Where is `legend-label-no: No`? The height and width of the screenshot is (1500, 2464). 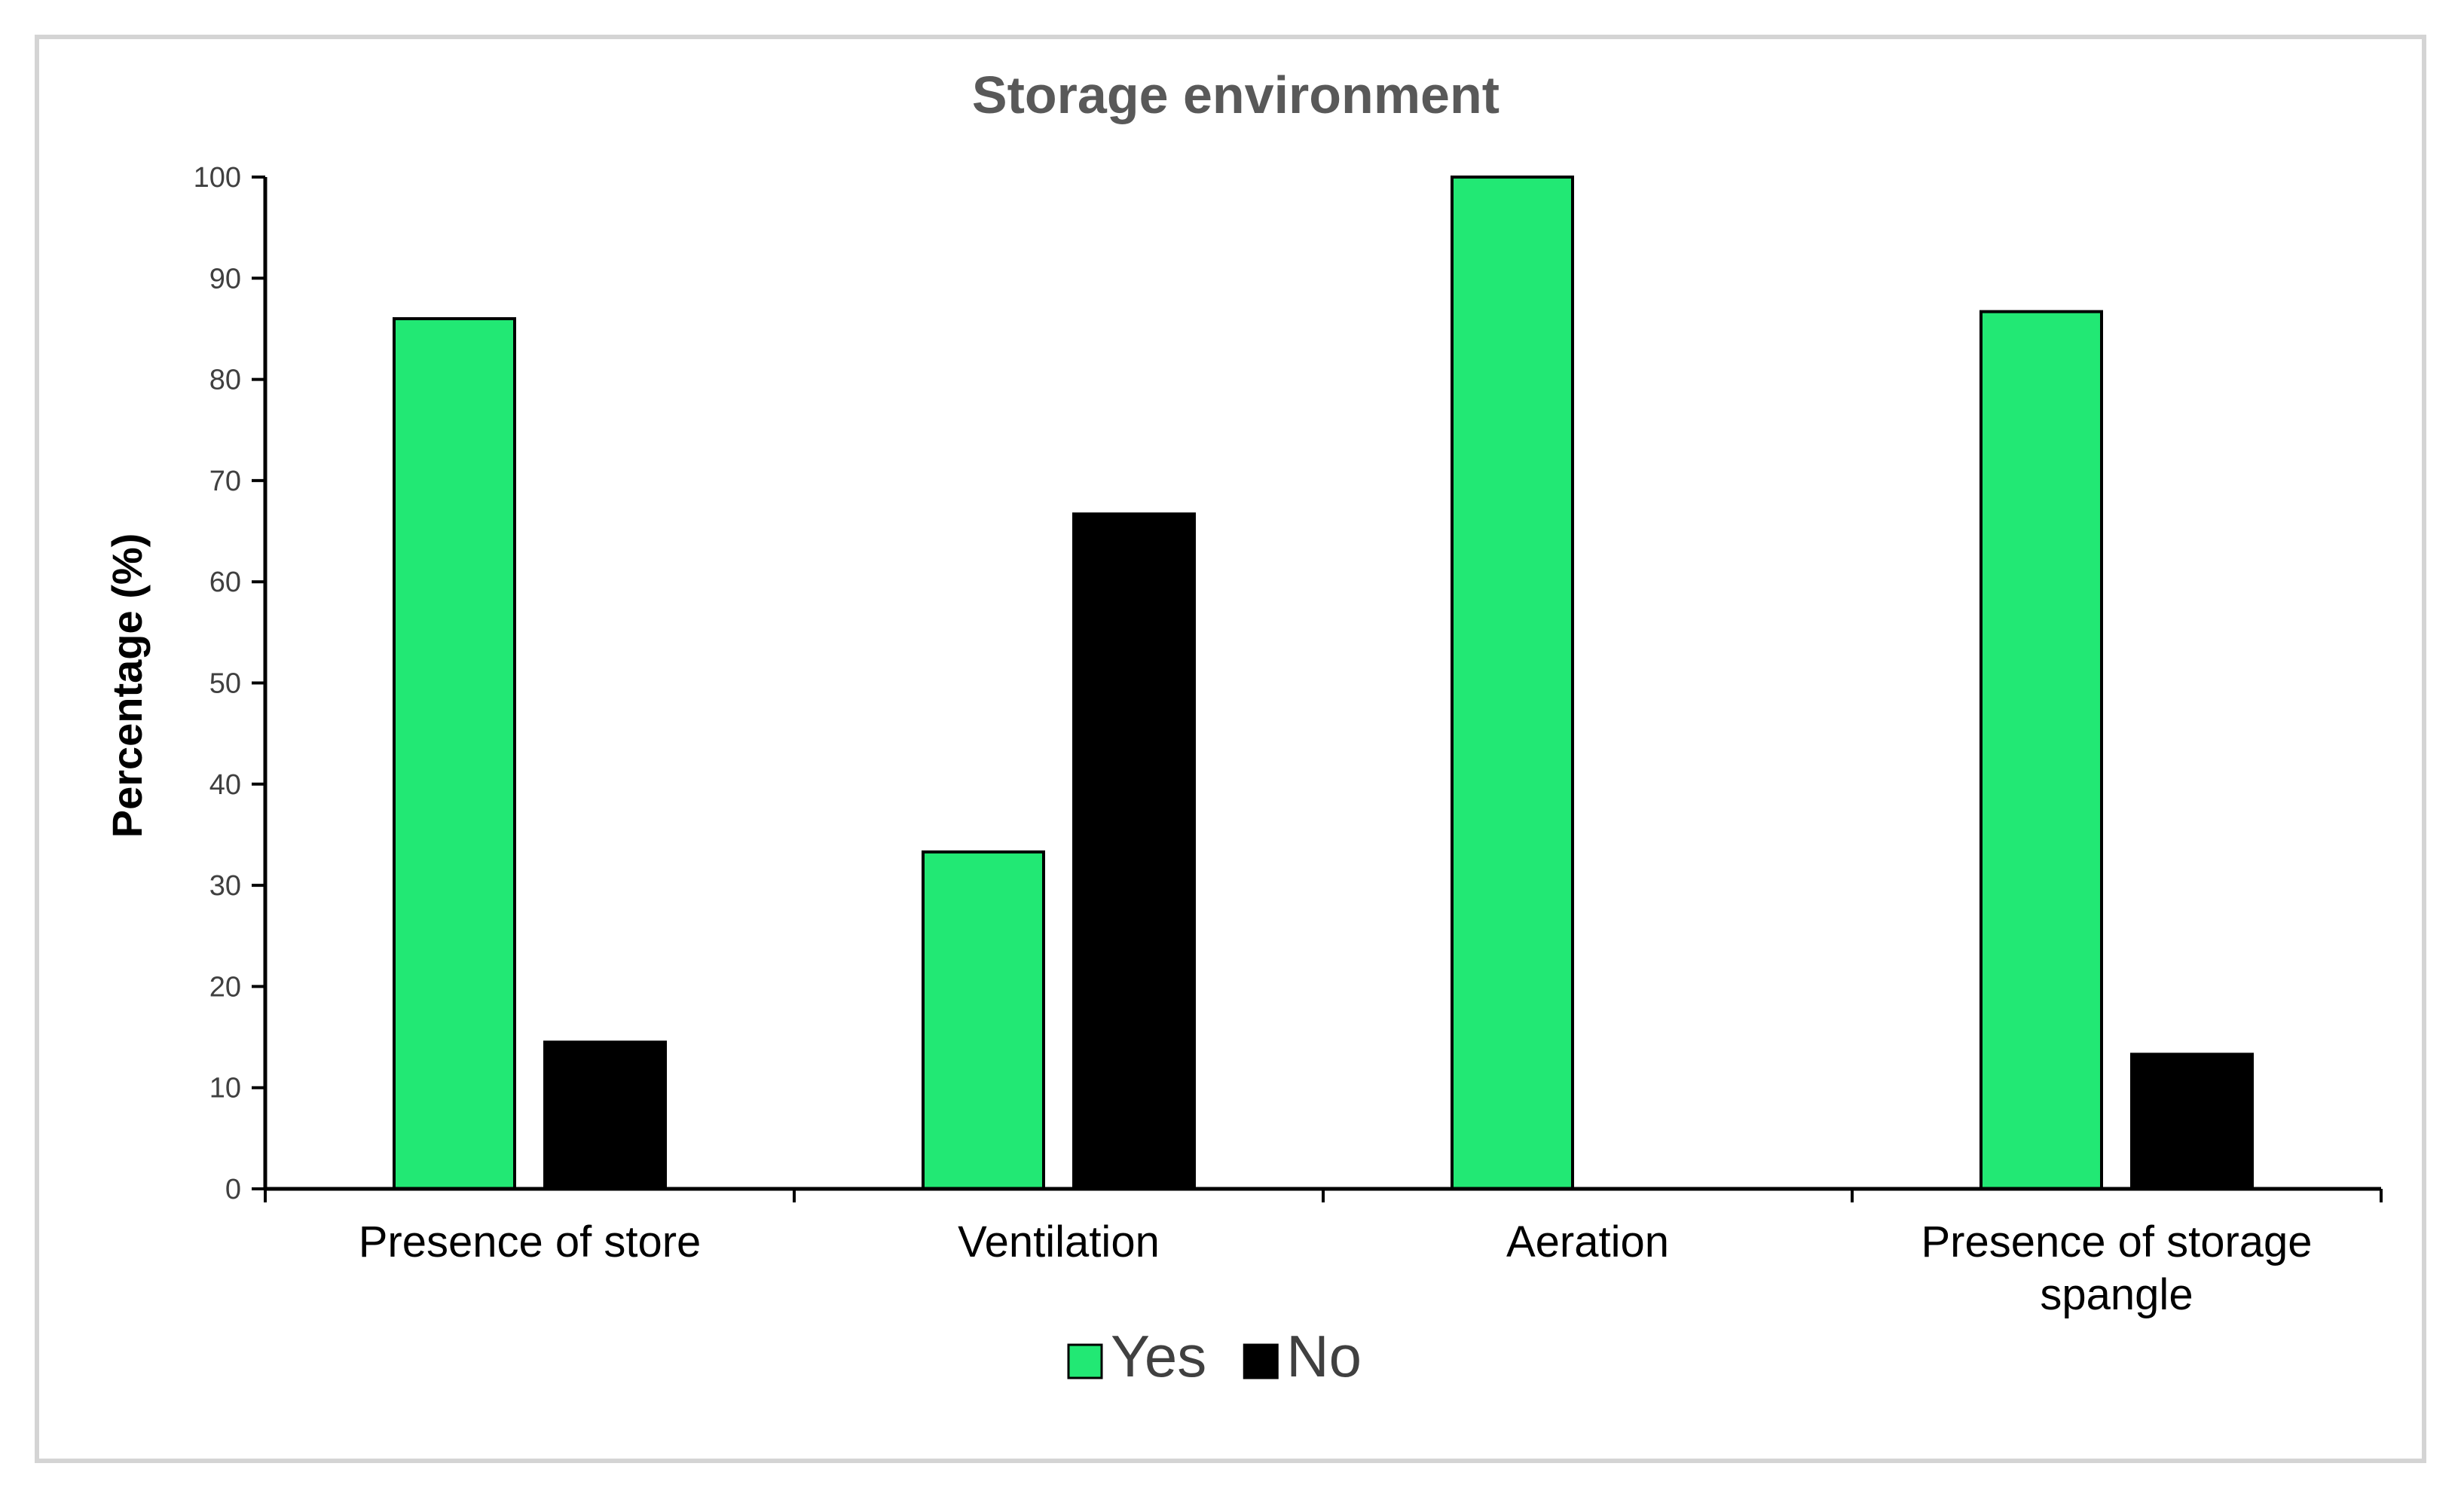 legend-label-no: No is located at coordinates (1324, 1356).